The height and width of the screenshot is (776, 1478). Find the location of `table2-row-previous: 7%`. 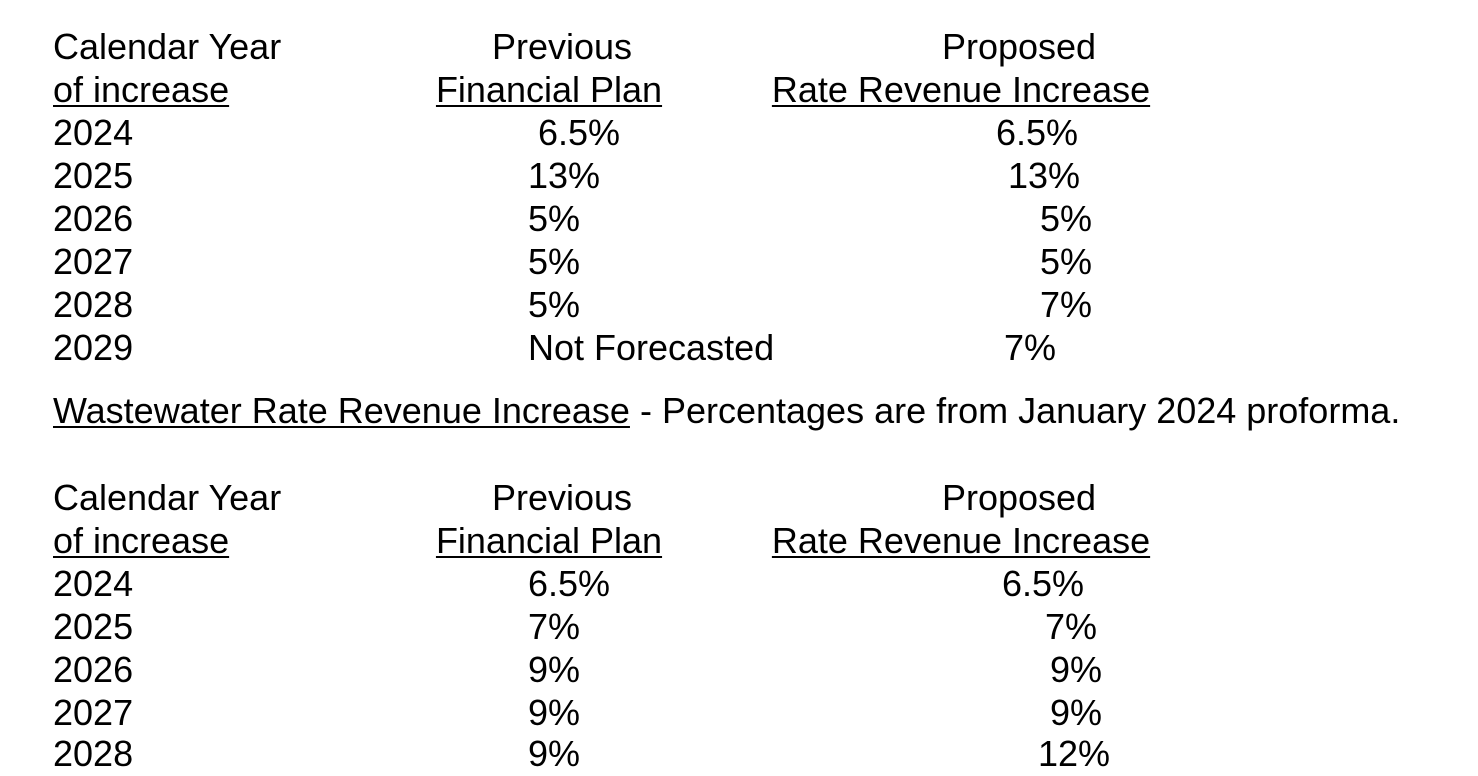

table2-row-previous: 7% is located at coordinates (554, 626).